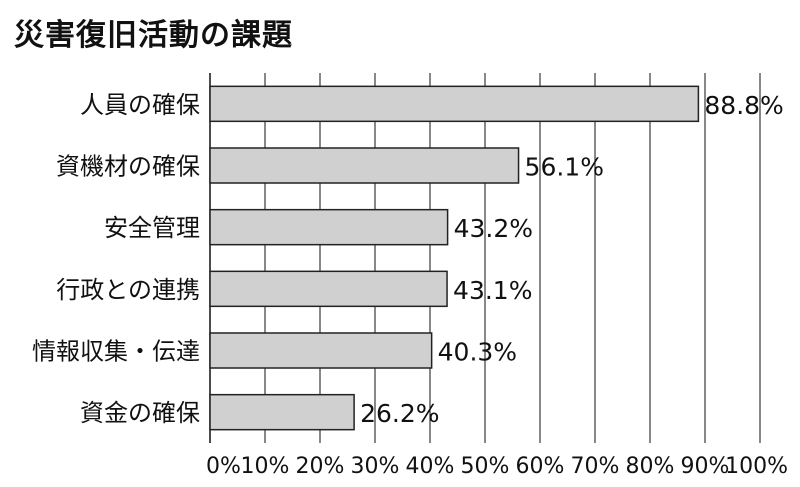 Image resolution: width=800 pixels, height=487 pixels. I want to click on x-tick-label: 60%, so click(540, 466).